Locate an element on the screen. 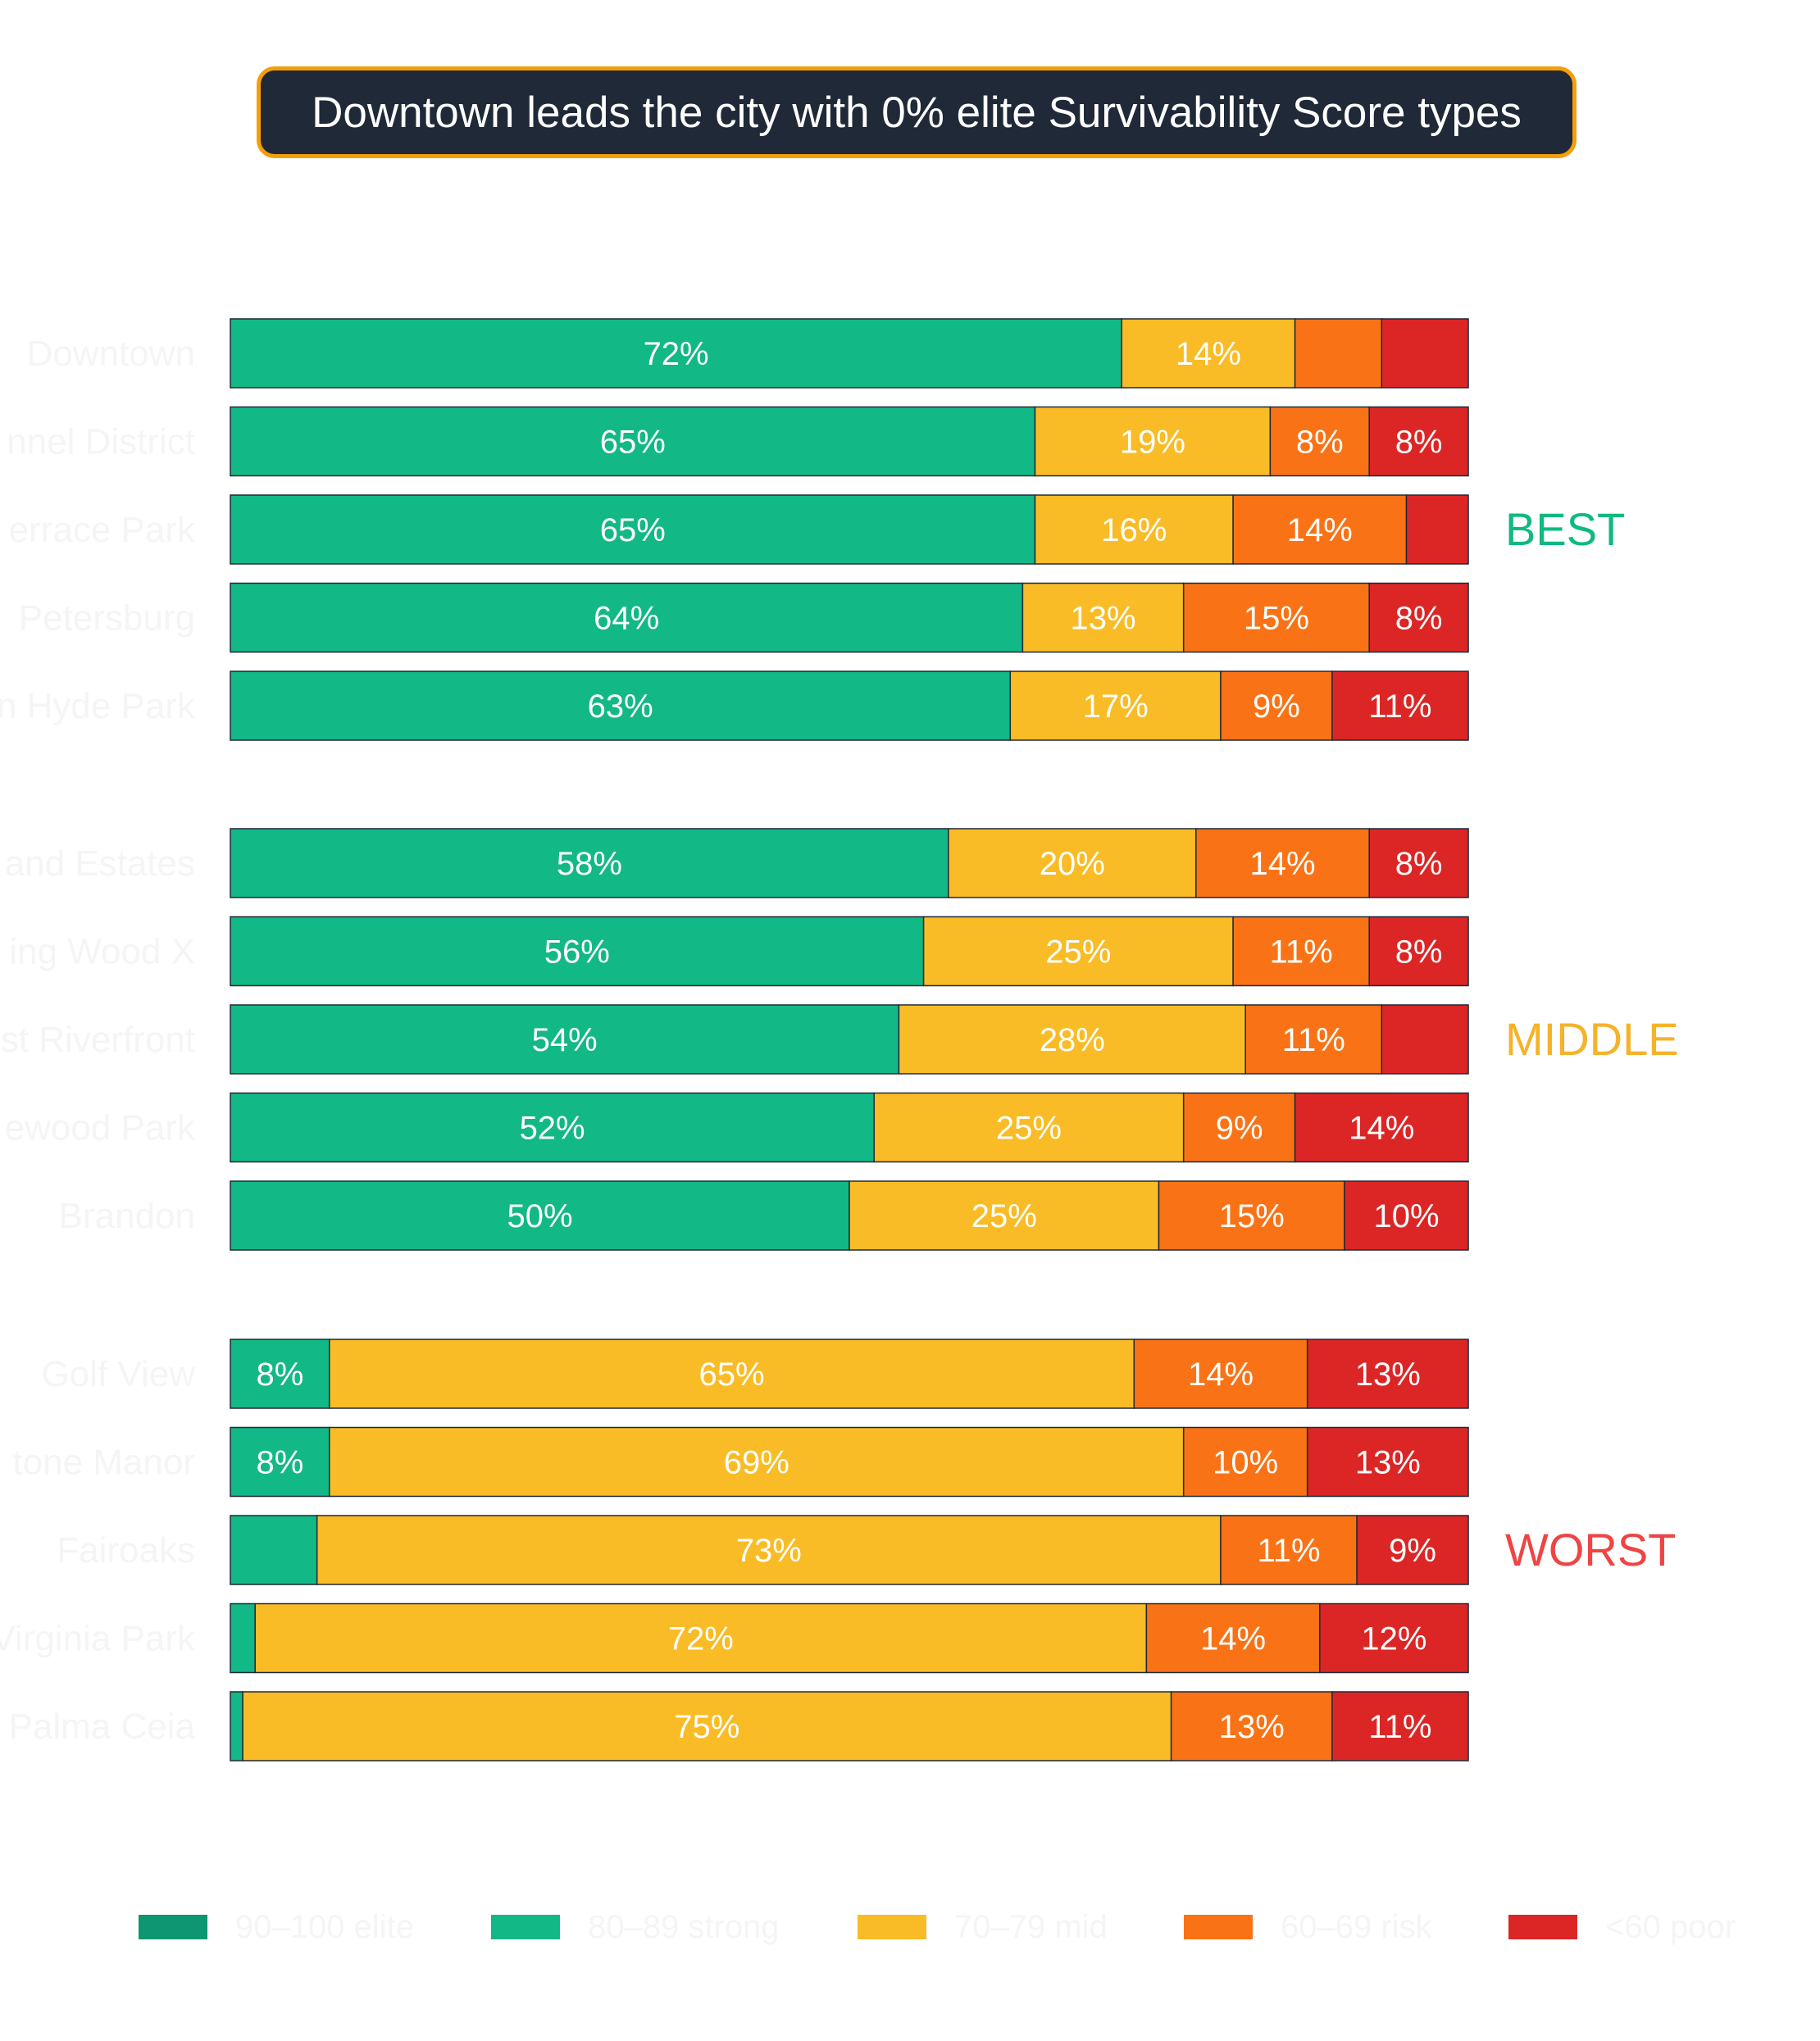 This screenshot has width=1820, height=2041. legend-label: 90–100 elite is located at coordinates (324, 1927).